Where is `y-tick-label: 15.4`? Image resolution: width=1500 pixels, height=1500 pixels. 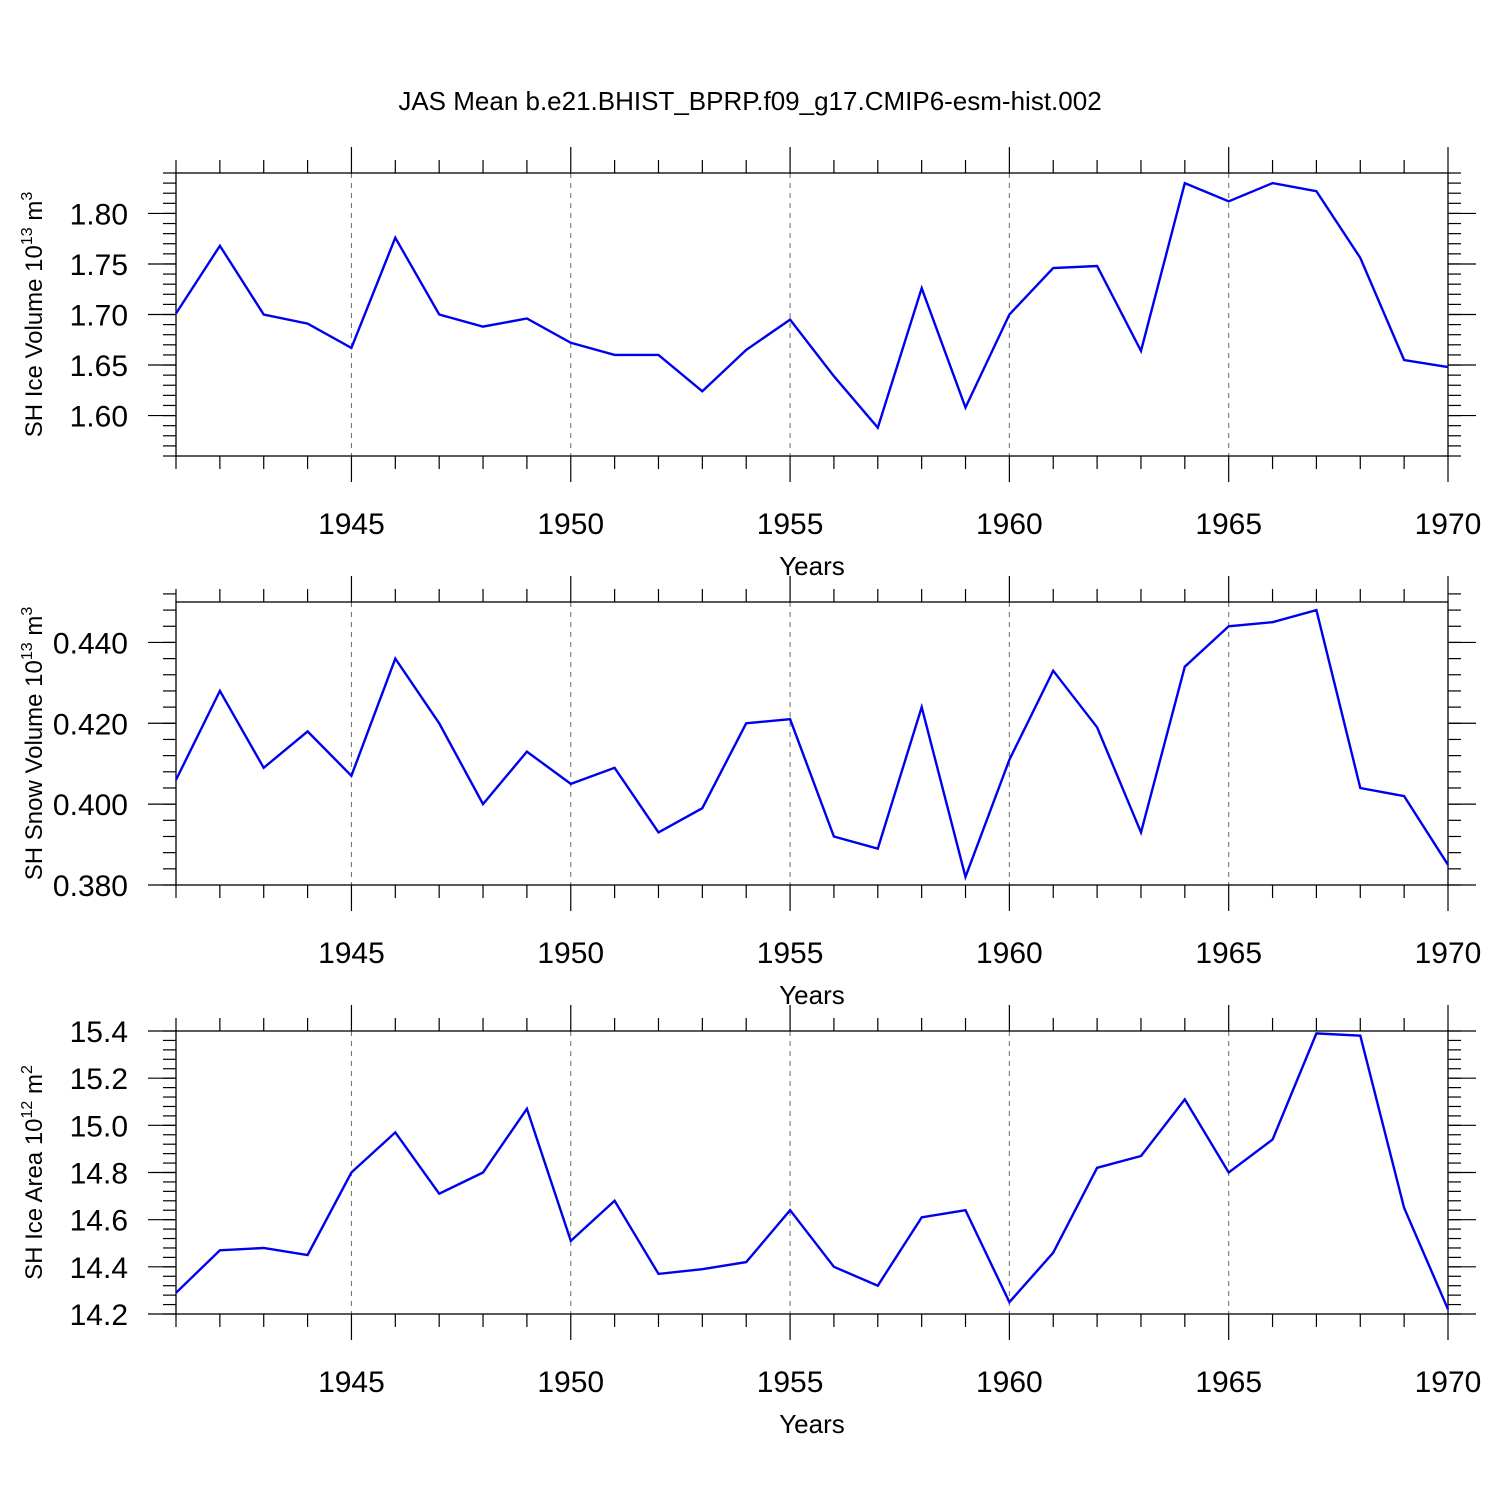 y-tick-label: 15.4 is located at coordinates (99, 1032).